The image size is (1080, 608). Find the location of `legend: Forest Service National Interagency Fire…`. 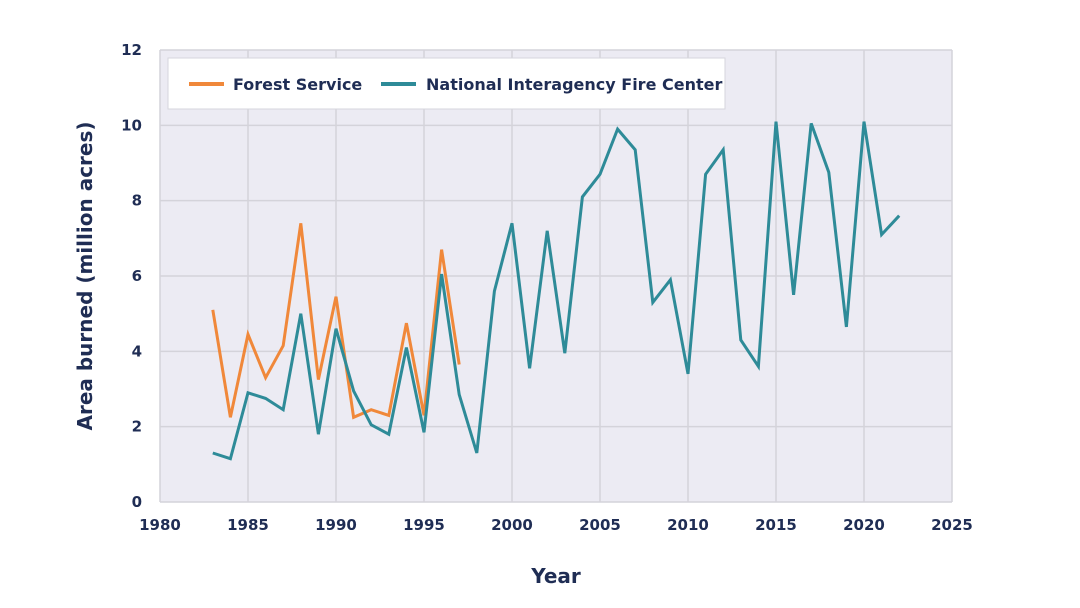

legend: Forest Service National Interagency Fire… is located at coordinates (446, 83).